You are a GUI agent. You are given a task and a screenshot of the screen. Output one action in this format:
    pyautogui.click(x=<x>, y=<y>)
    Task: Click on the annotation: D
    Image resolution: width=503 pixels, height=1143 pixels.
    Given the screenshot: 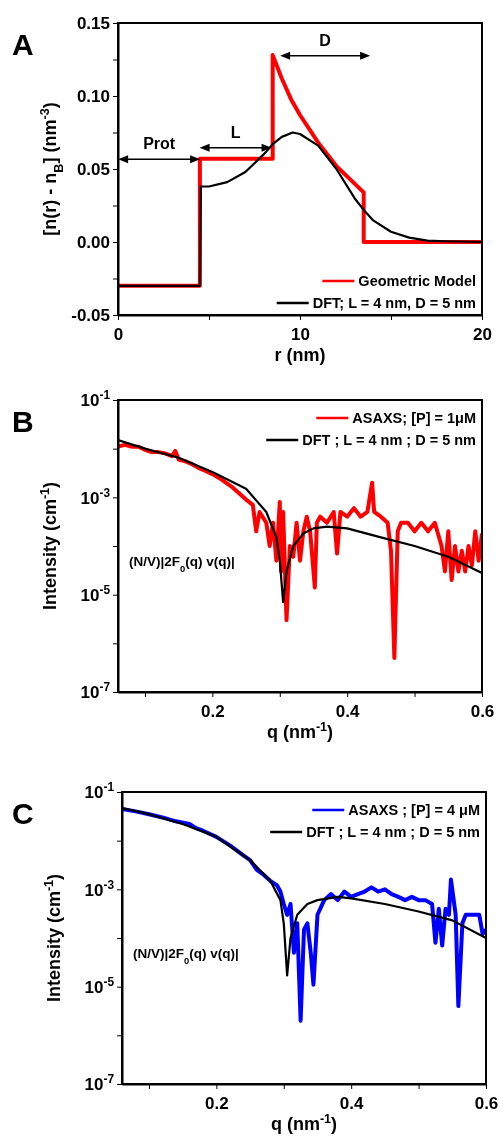 What is the action you would take?
    pyautogui.click(x=325, y=40)
    